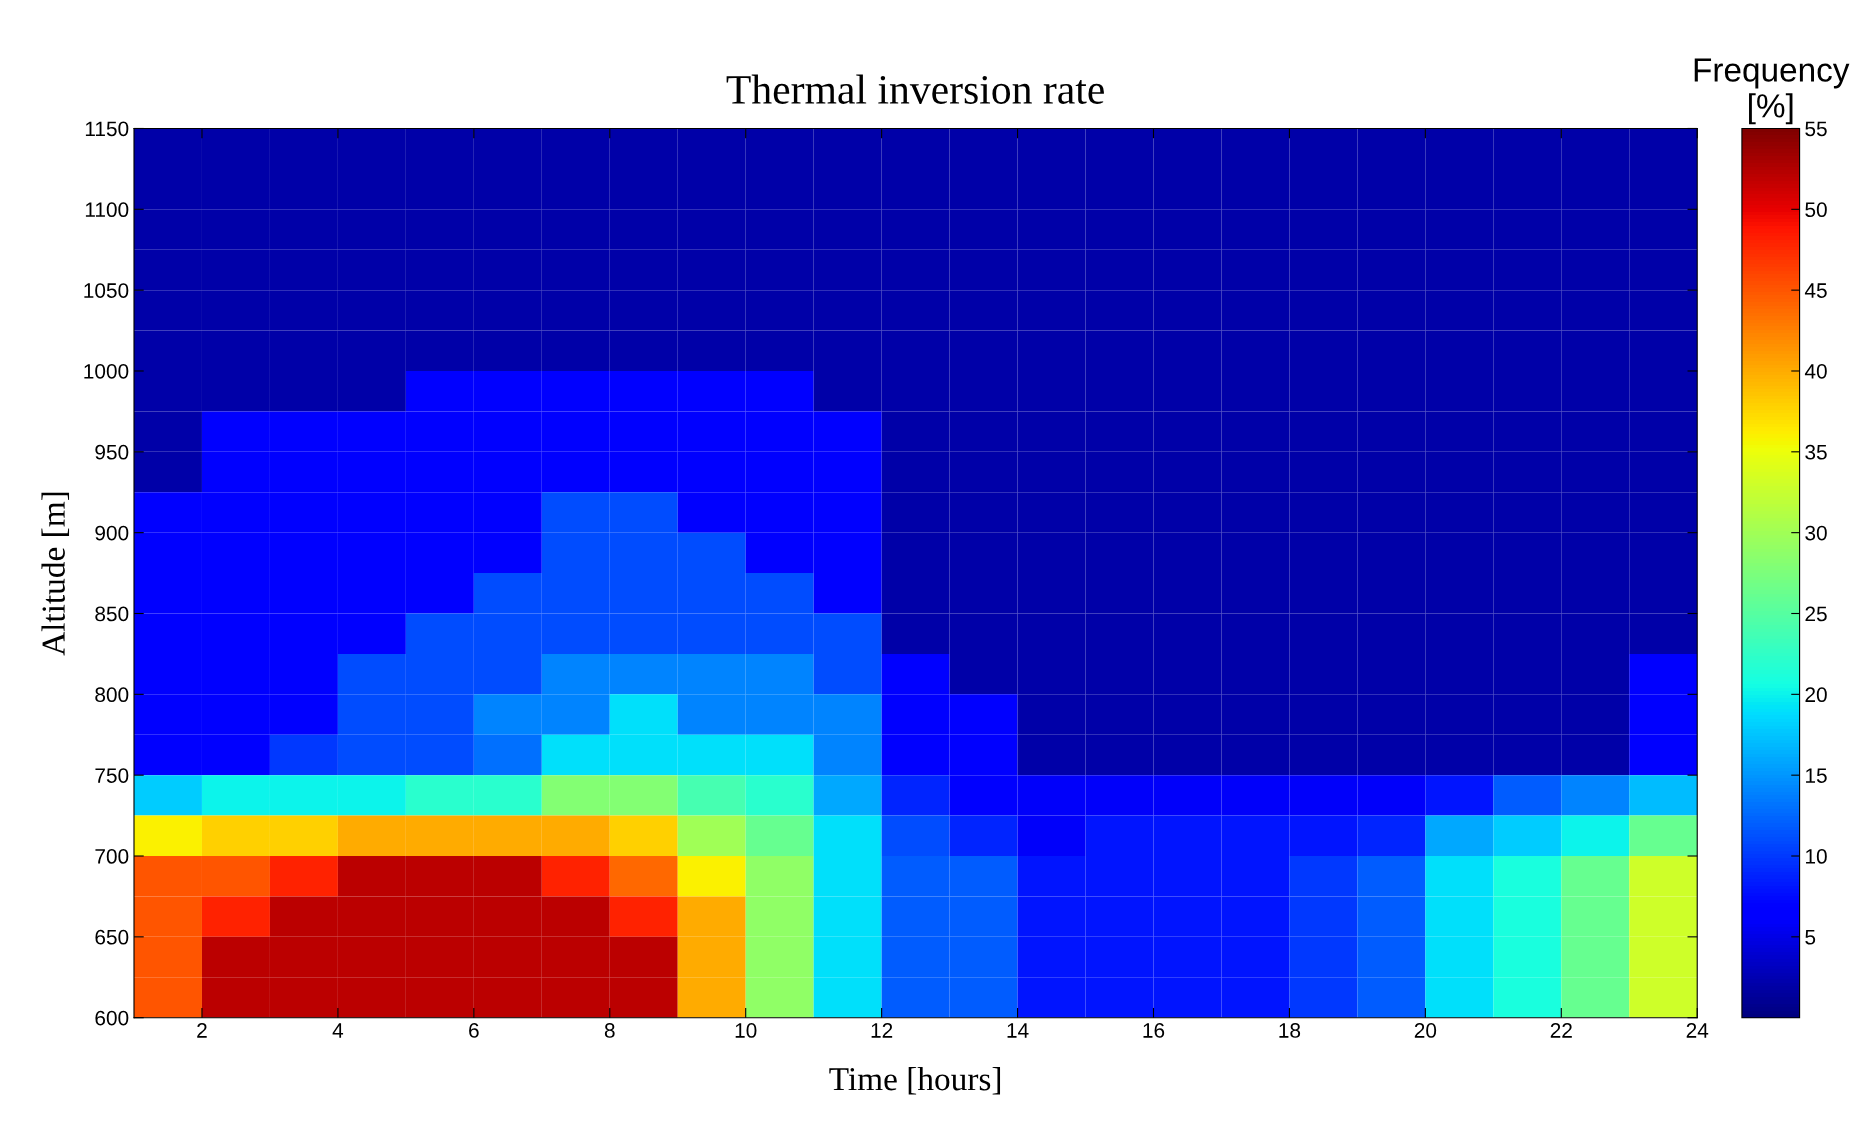 The width and height of the screenshot is (1861, 1127). What do you see at coordinates (882, 1030) in the screenshot?
I see `x-tick-label: 12` at bounding box center [882, 1030].